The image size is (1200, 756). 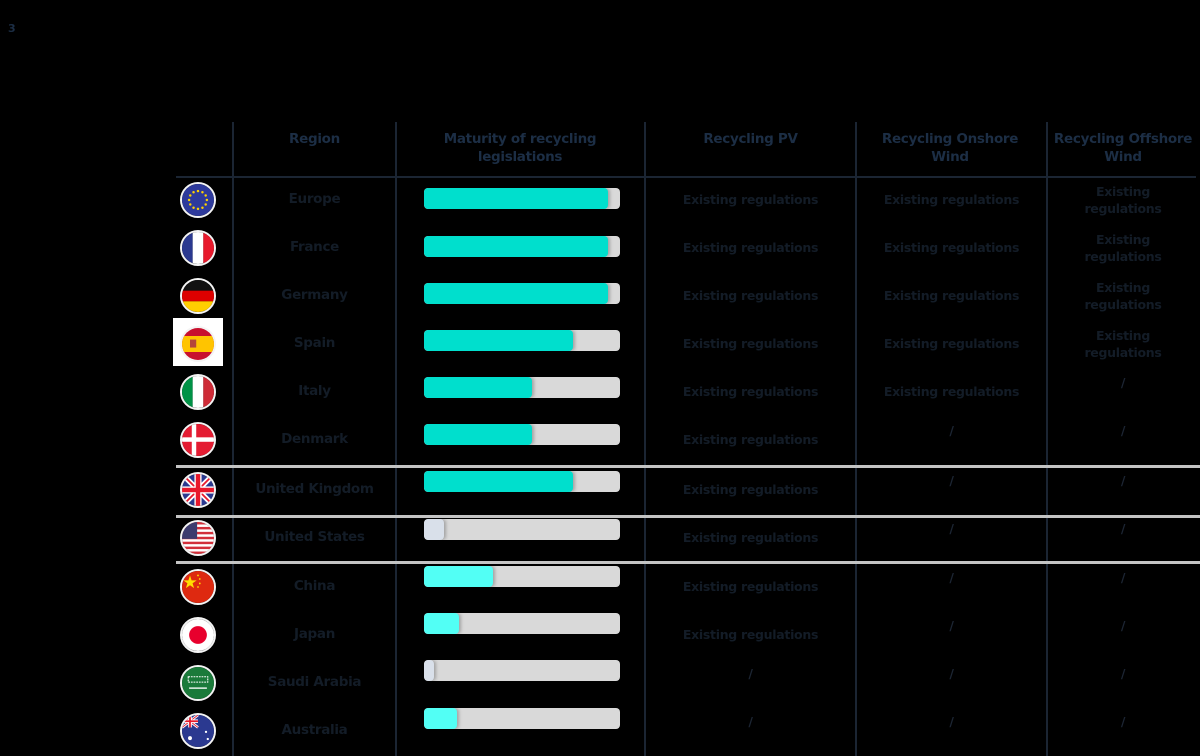 What do you see at coordinates (314, 682) in the screenshot?
I see `region-name: Saudi Arabia` at bounding box center [314, 682].